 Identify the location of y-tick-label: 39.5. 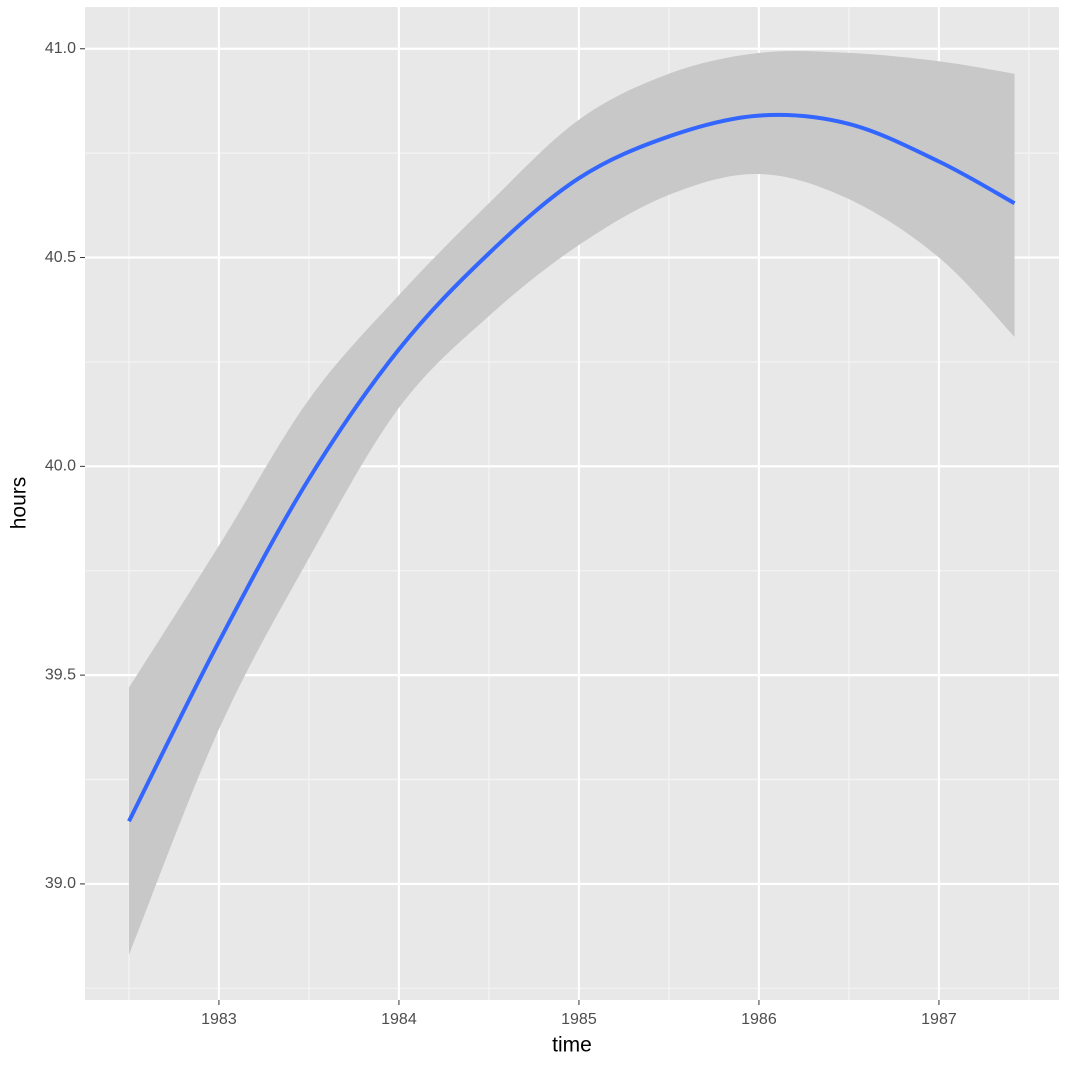
(60, 674).